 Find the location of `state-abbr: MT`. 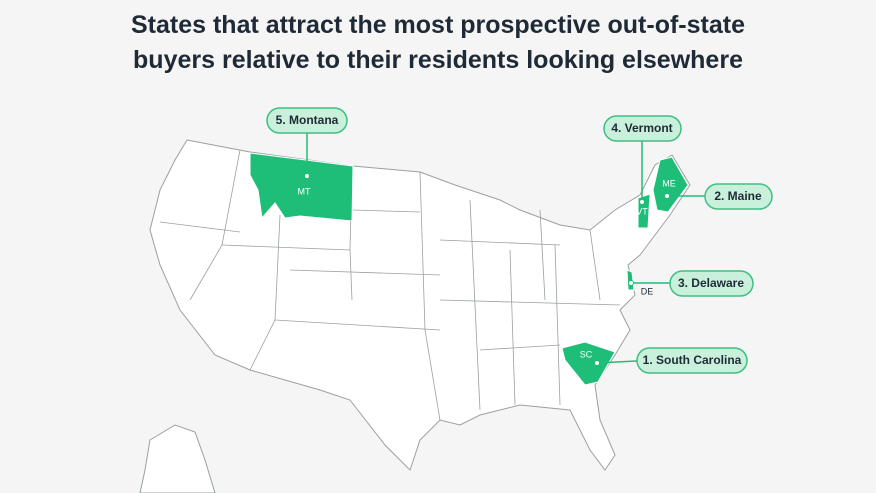

state-abbr: MT is located at coordinates (304, 191).